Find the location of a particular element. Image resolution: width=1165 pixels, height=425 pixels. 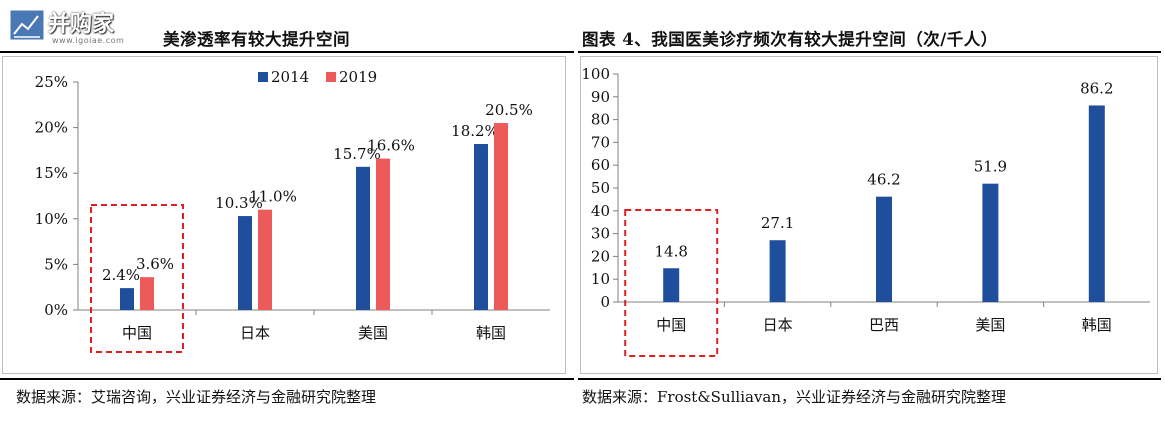

bar-2019-美国 is located at coordinates (383, 234).